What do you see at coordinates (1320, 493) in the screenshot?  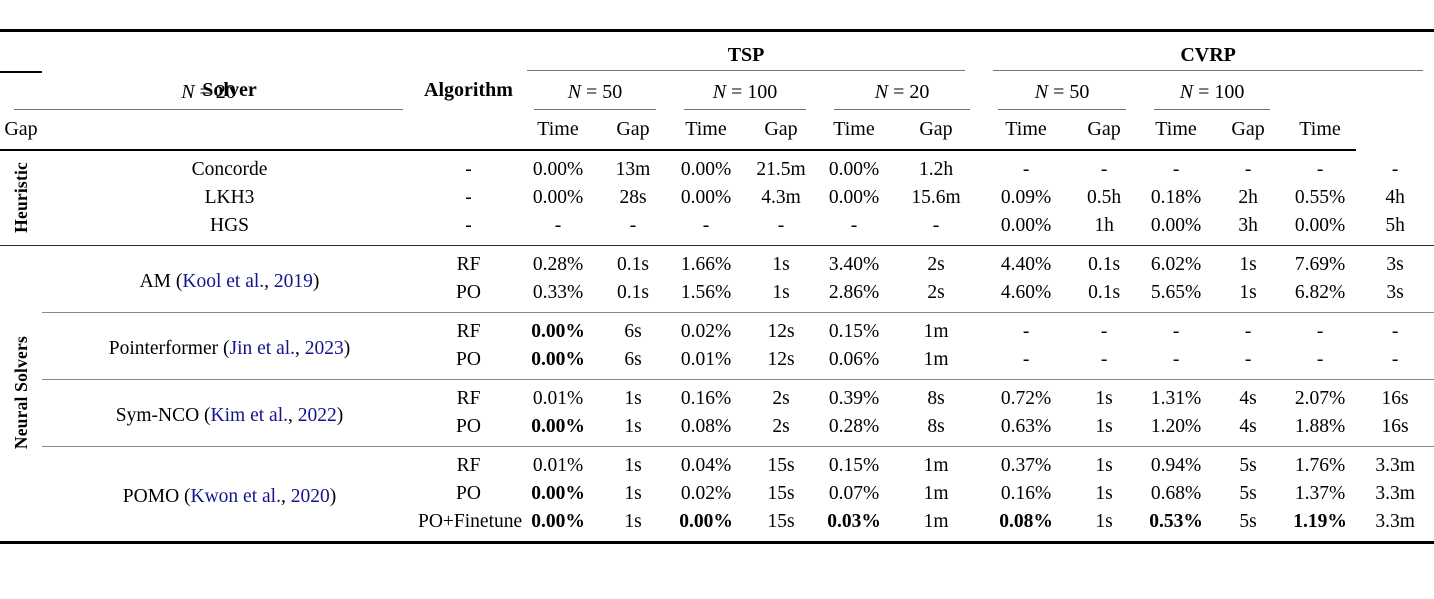 I see `gap-cell: 1.37%` at bounding box center [1320, 493].